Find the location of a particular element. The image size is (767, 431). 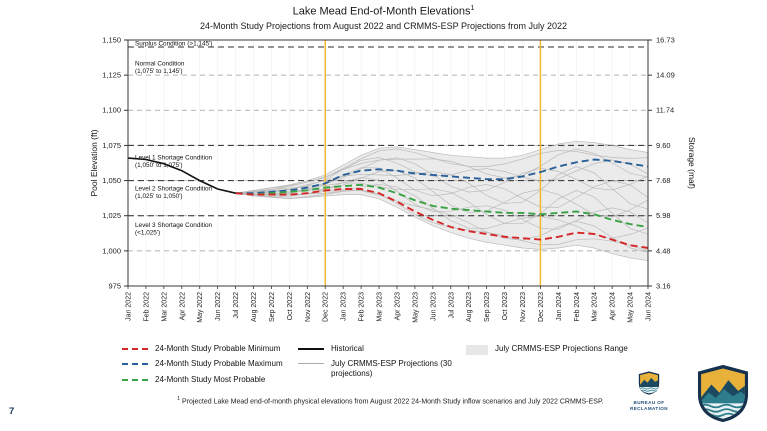

esp-range-area is located at coordinates (441, 201).